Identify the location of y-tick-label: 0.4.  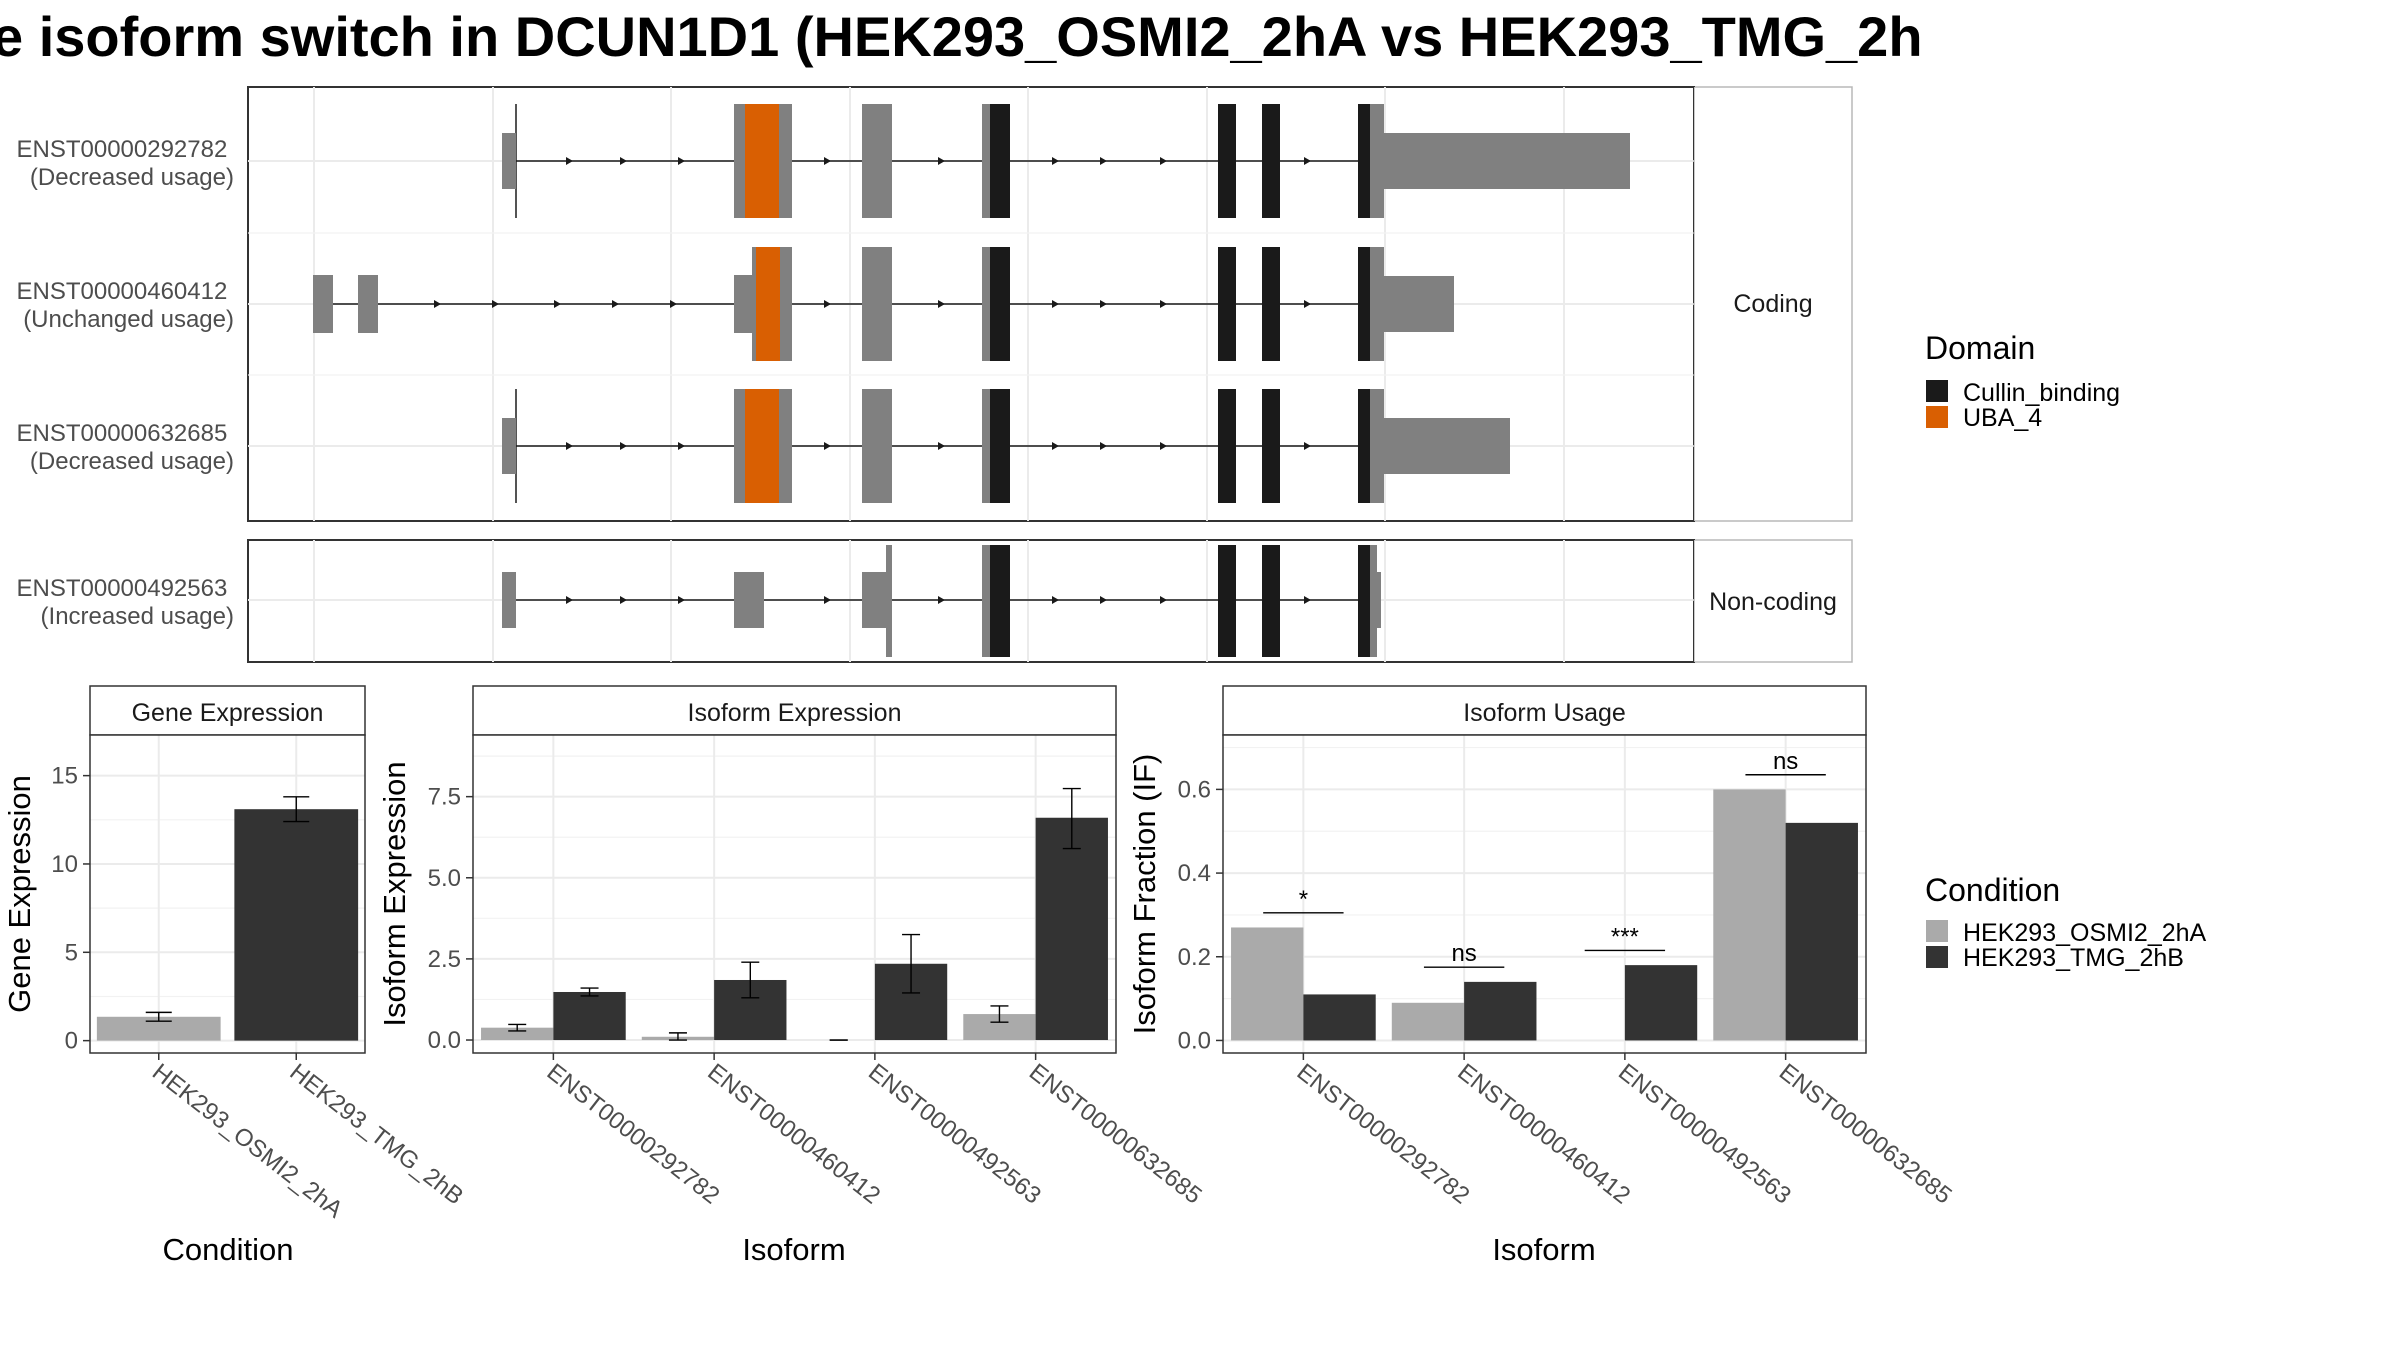
(1194, 873).